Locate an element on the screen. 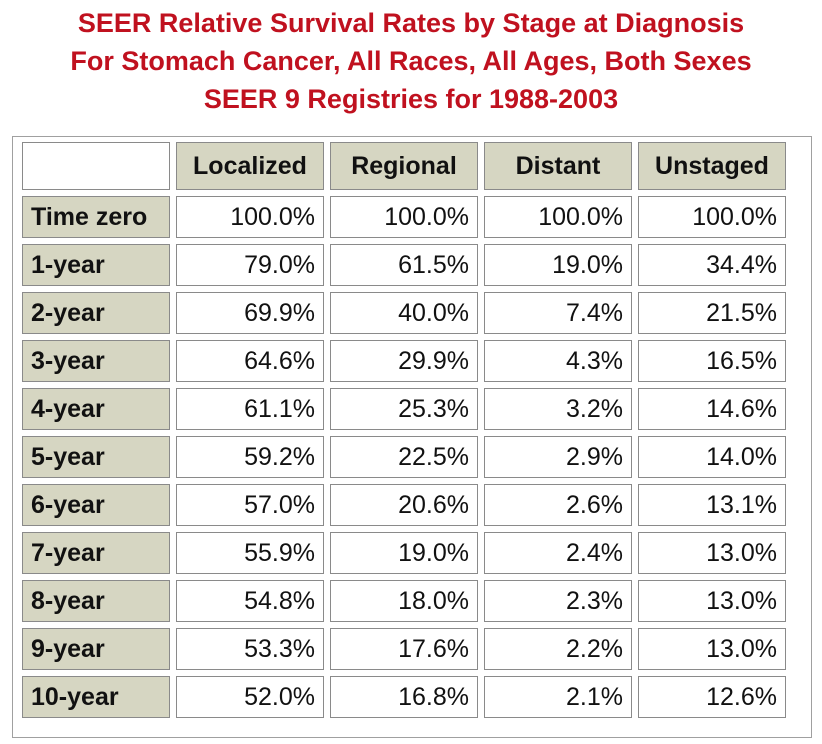  table-row: 1-year 79.0% 61.5% 19.0% 34.4% is located at coordinates (404, 265).